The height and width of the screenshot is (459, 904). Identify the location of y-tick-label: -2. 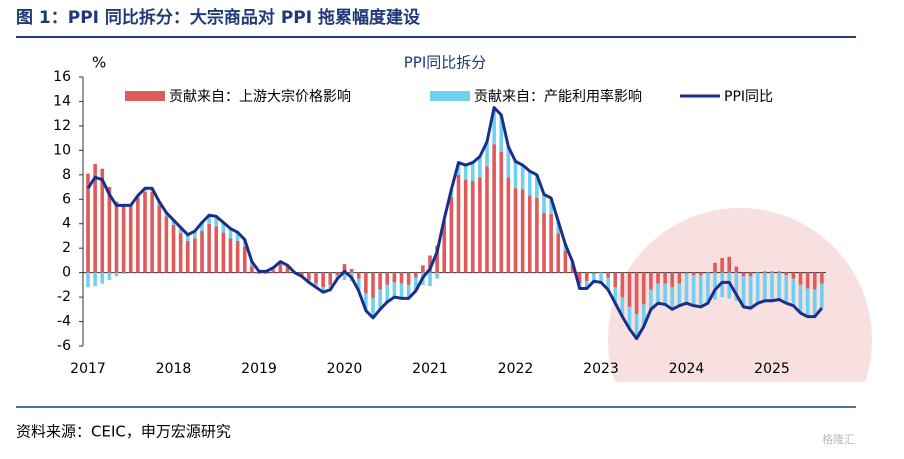
(64, 297).